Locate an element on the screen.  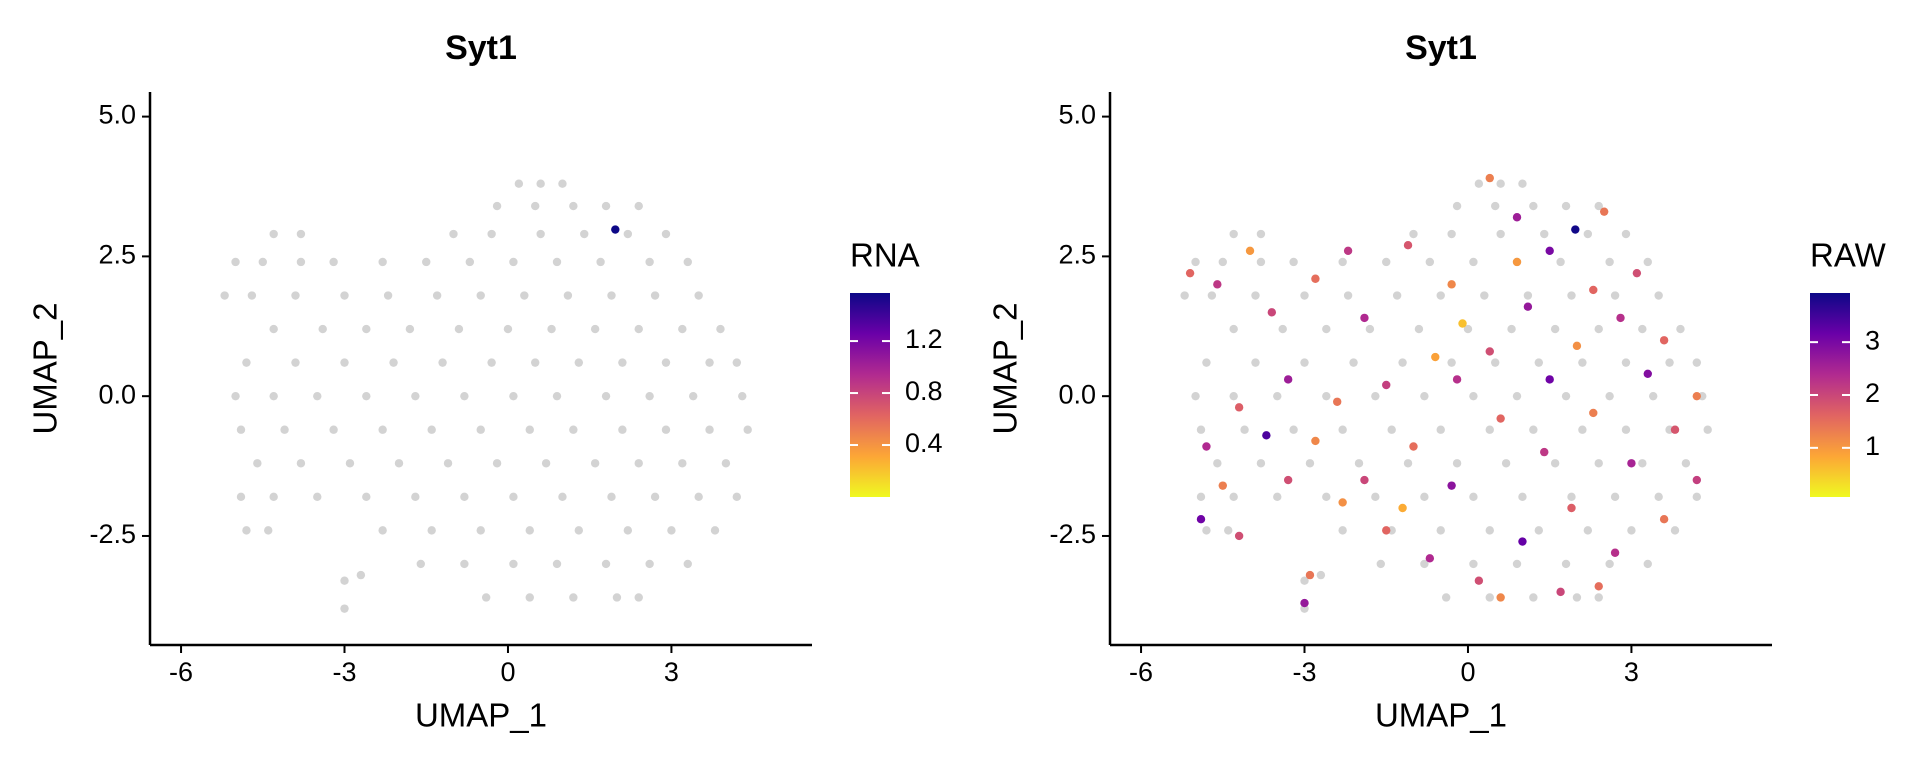
y-tick-label: 0.0 is located at coordinates (1077, 394).